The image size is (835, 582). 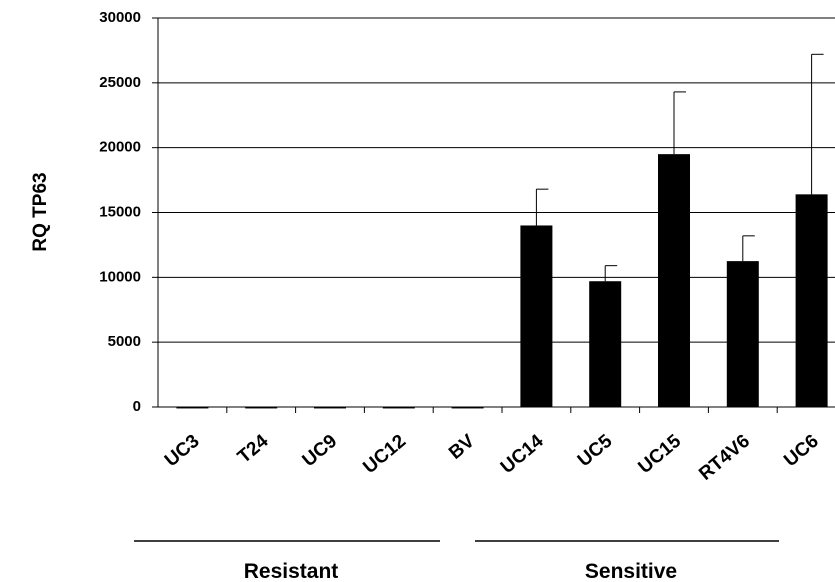 I want to click on x-tick-label: BV, so click(x=462, y=447).